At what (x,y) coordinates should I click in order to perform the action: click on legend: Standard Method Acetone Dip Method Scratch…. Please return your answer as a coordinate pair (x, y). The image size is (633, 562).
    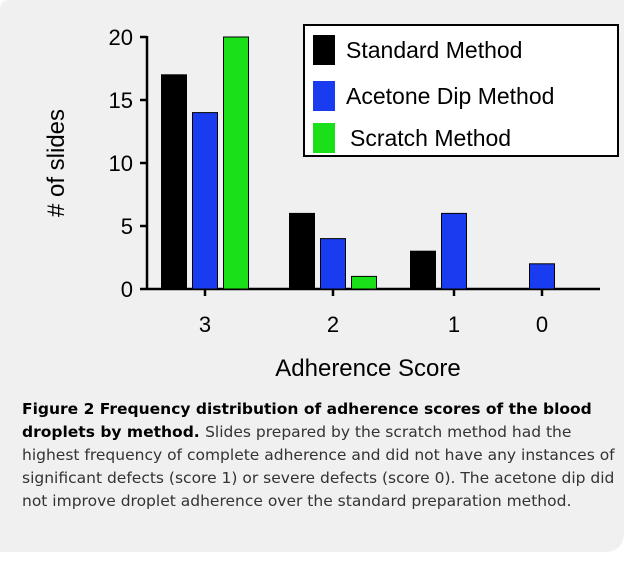
    Looking at the image, I should click on (461, 90).